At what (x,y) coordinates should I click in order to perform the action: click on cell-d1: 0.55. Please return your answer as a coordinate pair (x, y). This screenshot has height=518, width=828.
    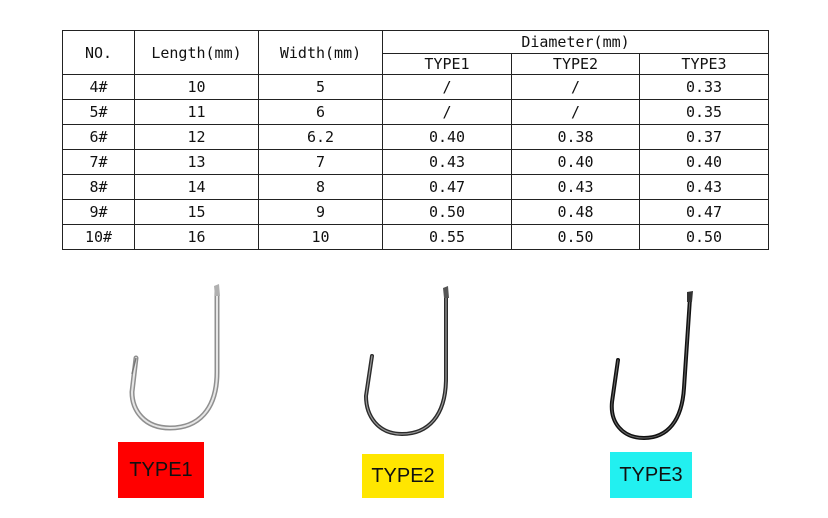
    Looking at the image, I should click on (447, 237).